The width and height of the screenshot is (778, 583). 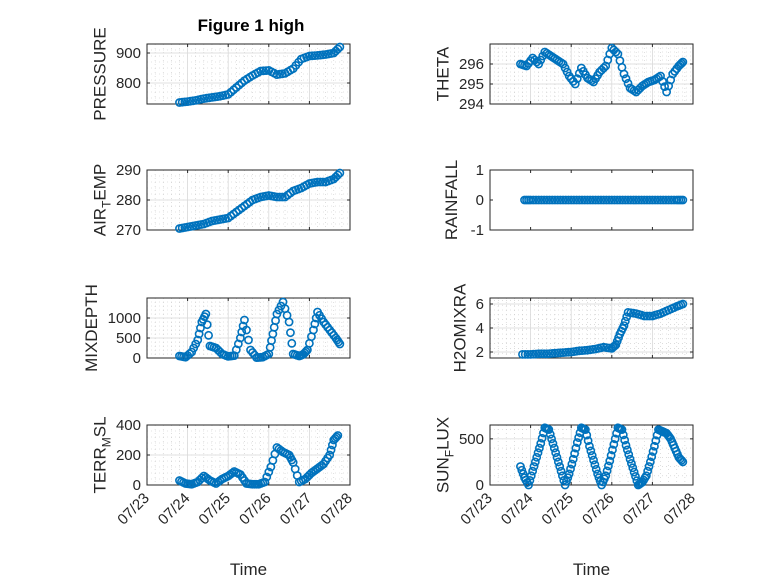 I want to click on y-axis-title: H2OMIXRA, so click(x=460, y=327).